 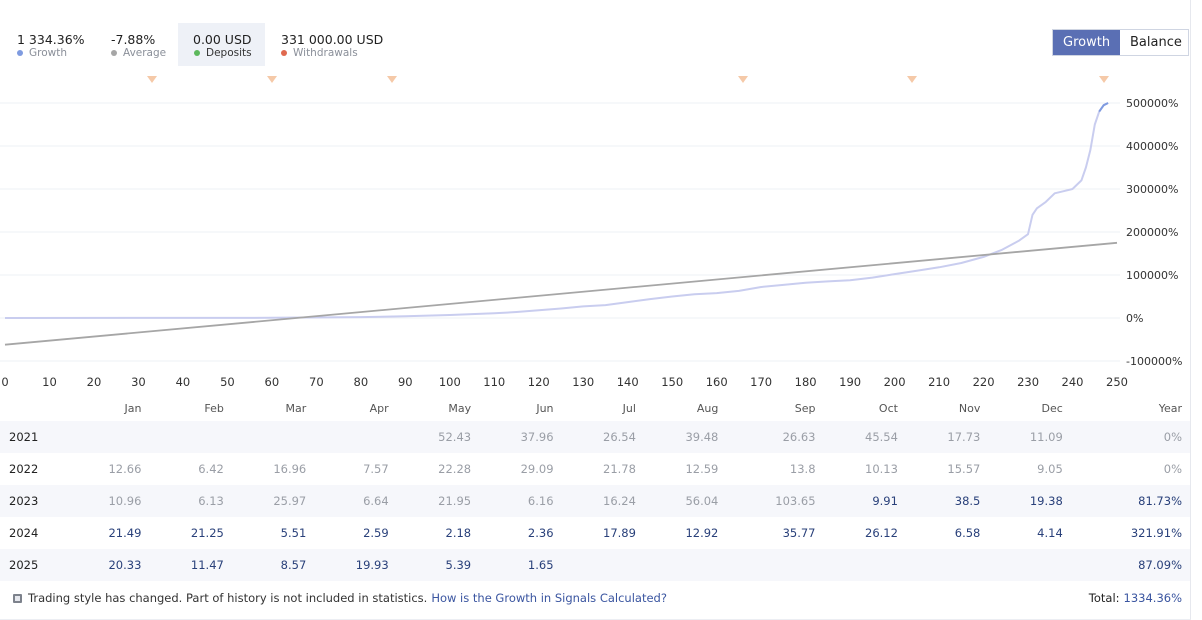 I want to click on cell-jun: 1.65, so click(x=520, y=565).